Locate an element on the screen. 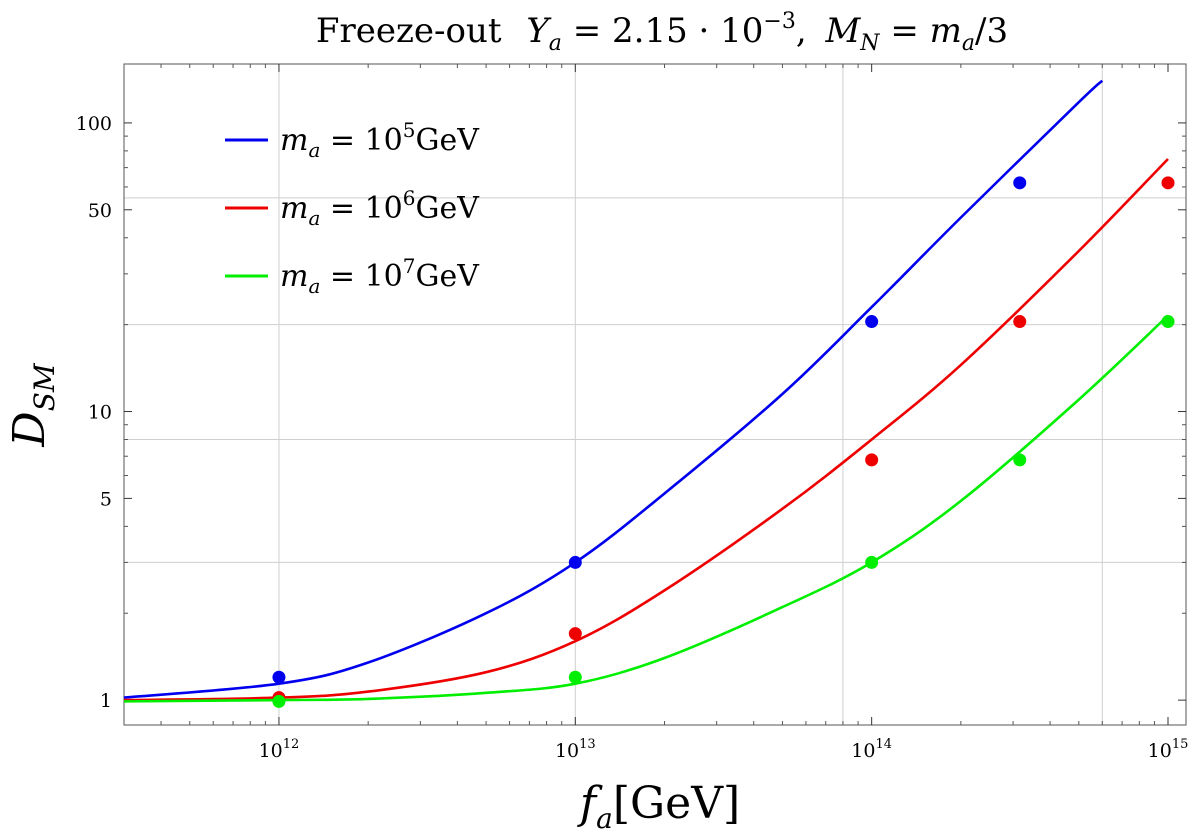  y-tick-label: 10 is located at coordinates (100, 413).